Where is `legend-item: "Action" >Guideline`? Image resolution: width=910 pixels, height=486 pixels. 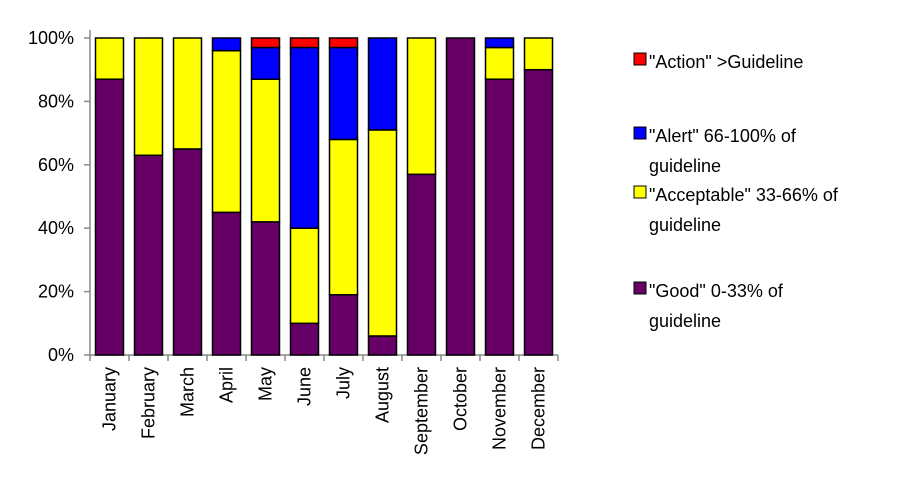
legend-item: "Action" >Guideline is located at coordinates (718, 62).